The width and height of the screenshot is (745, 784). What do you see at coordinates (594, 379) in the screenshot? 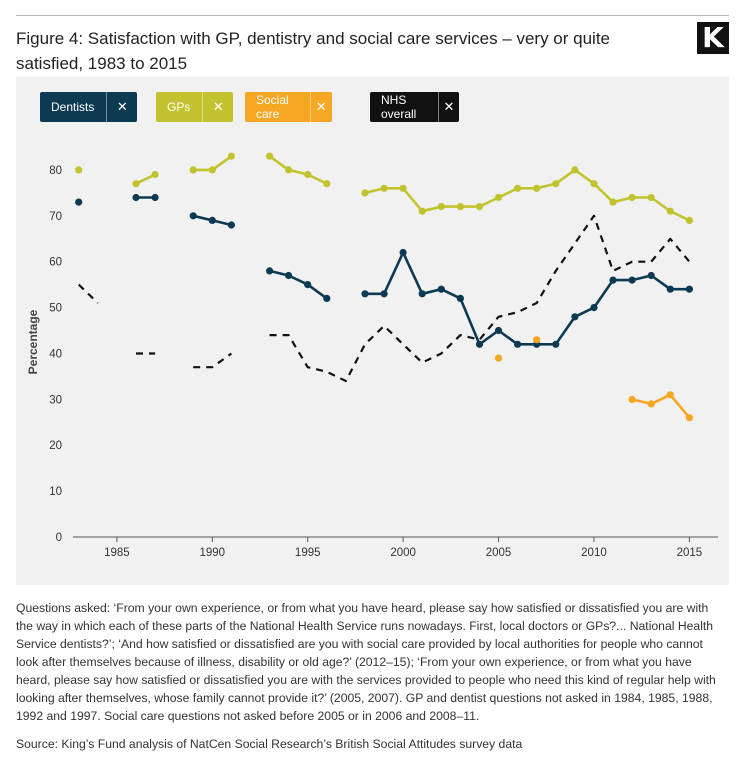
I see `series-social-care` at bounding box center [594, 379].